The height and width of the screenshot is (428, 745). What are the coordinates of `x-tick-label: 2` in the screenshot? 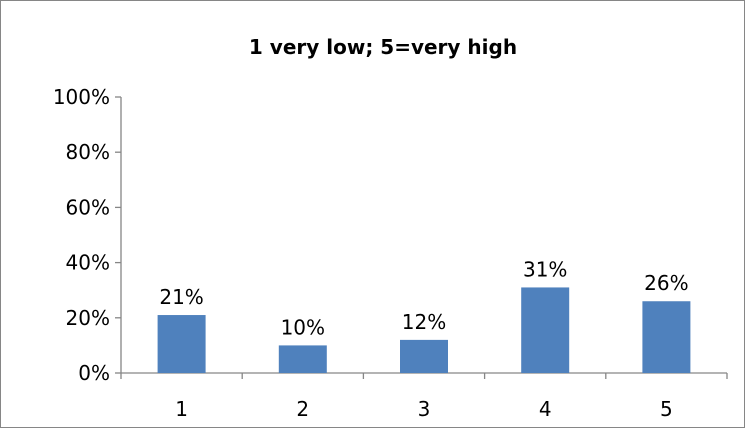 It's located at (302, 409).